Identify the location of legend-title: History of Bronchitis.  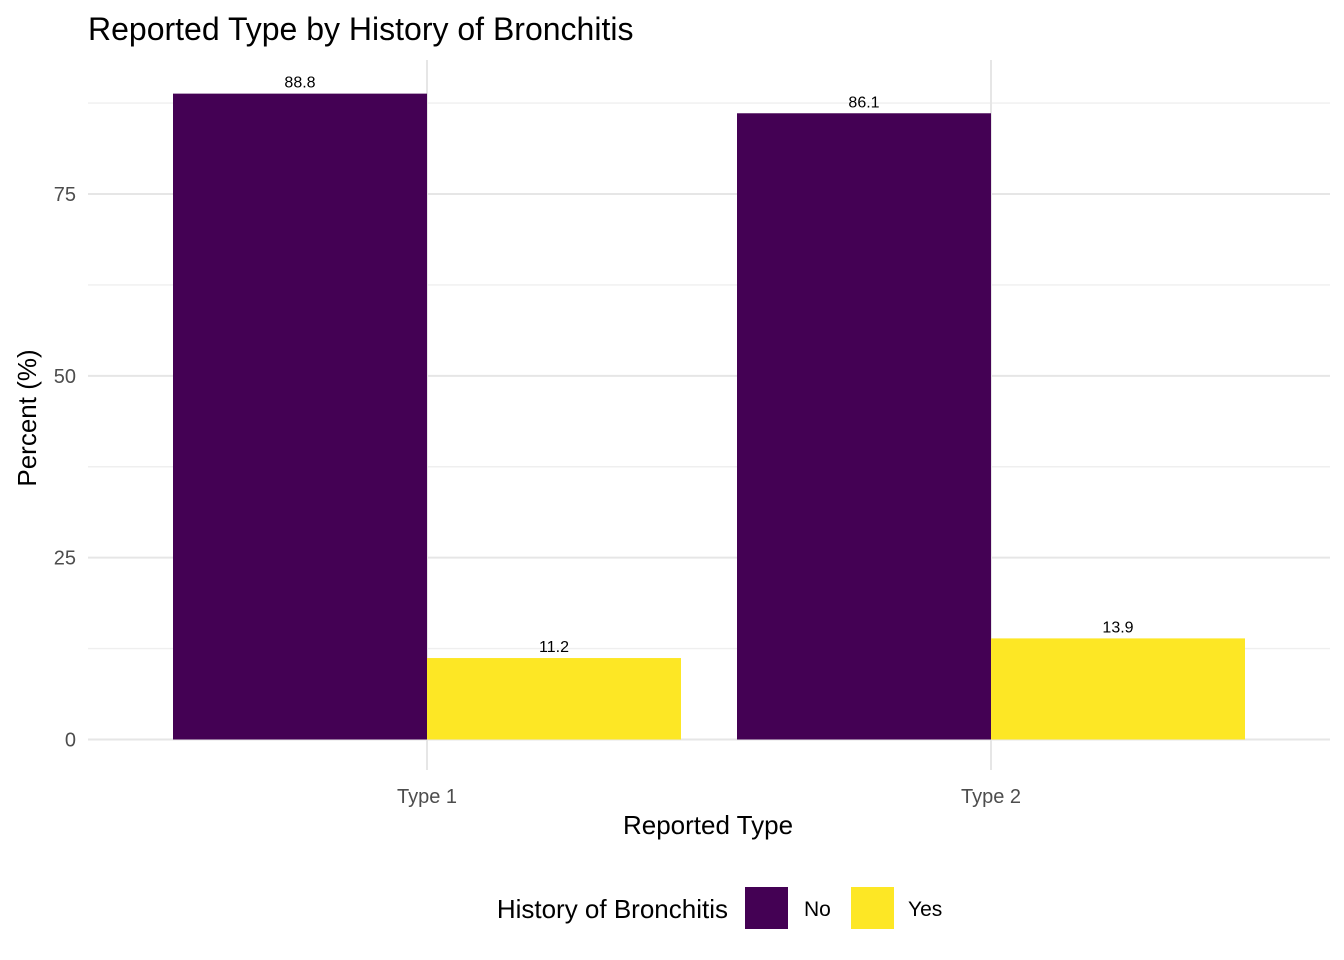
(612, 909).